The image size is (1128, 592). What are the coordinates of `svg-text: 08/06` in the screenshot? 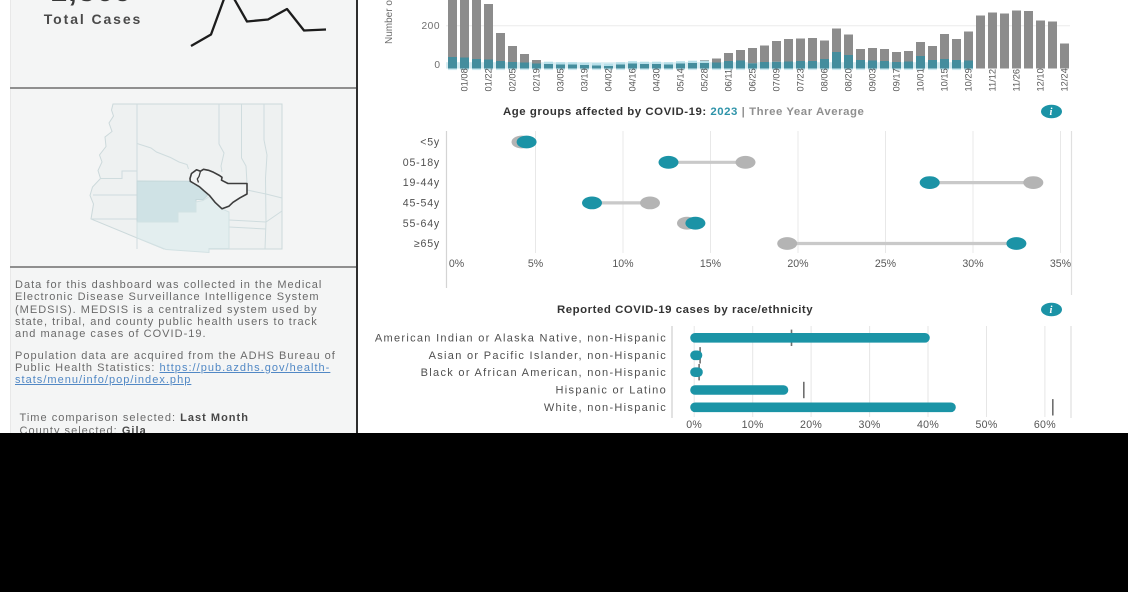 It's located at (825, 79).